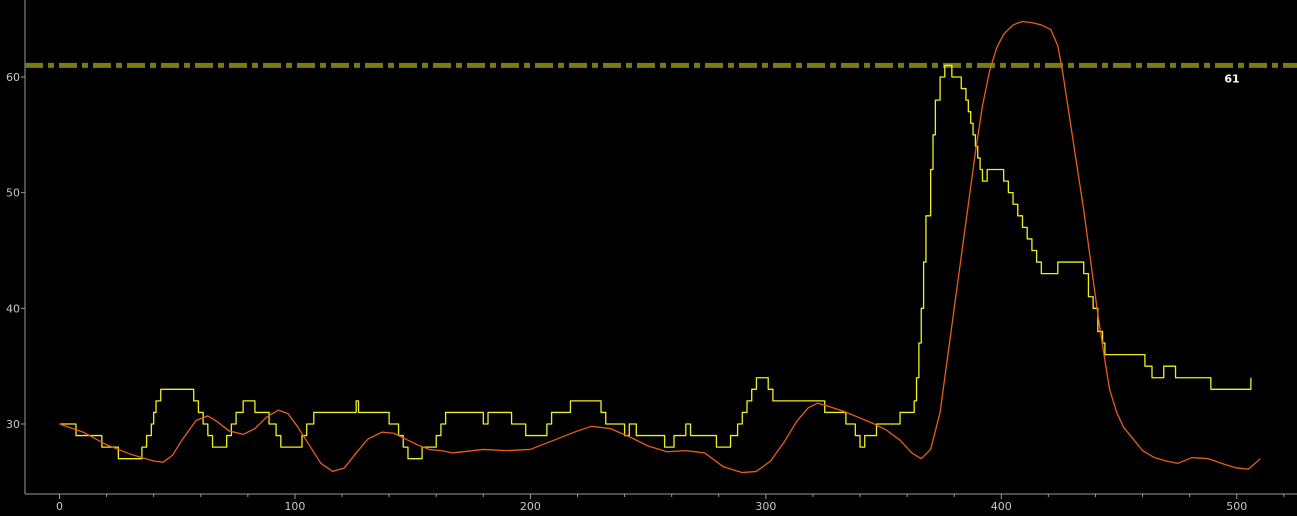  What do you see at coordinates (1001, 506) in the screenshot?
I see `x-tick-label: 400` at bounding box center [1001, 506].